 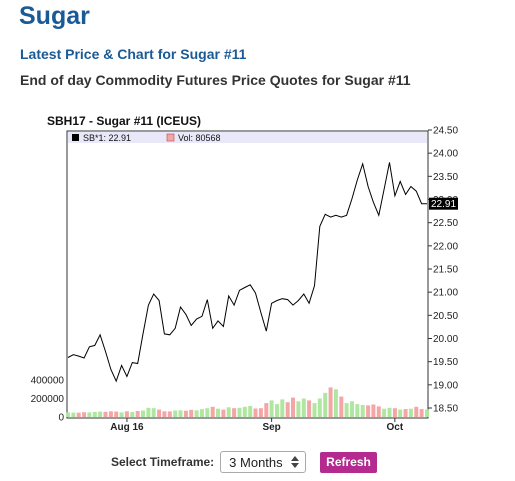 I want to click on price-legend-label: SB*1: 22.91, so click(x=107, y=138).